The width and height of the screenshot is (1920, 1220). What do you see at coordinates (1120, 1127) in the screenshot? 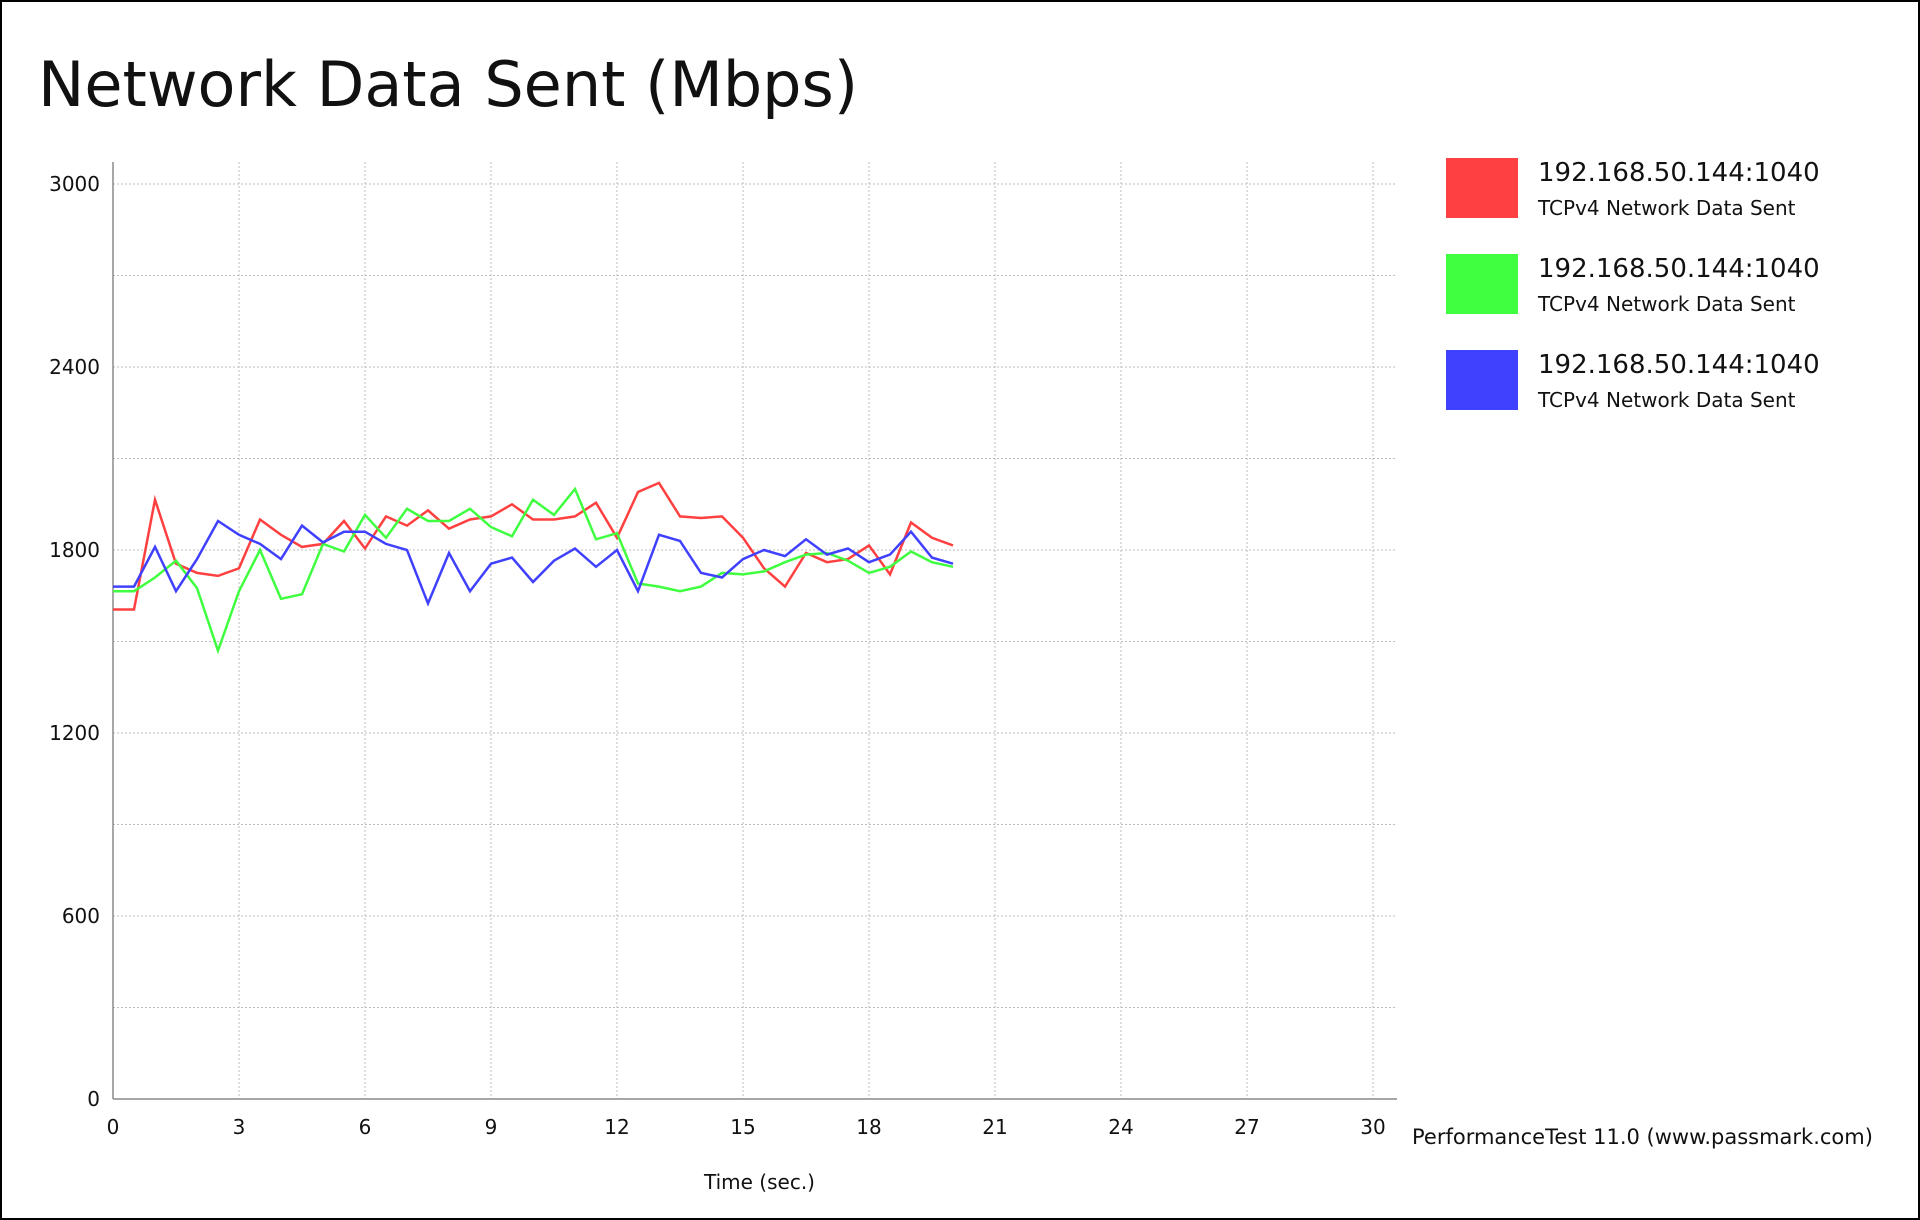
I see `x-tick-label: 24` at bounding box center [1120, 1127].